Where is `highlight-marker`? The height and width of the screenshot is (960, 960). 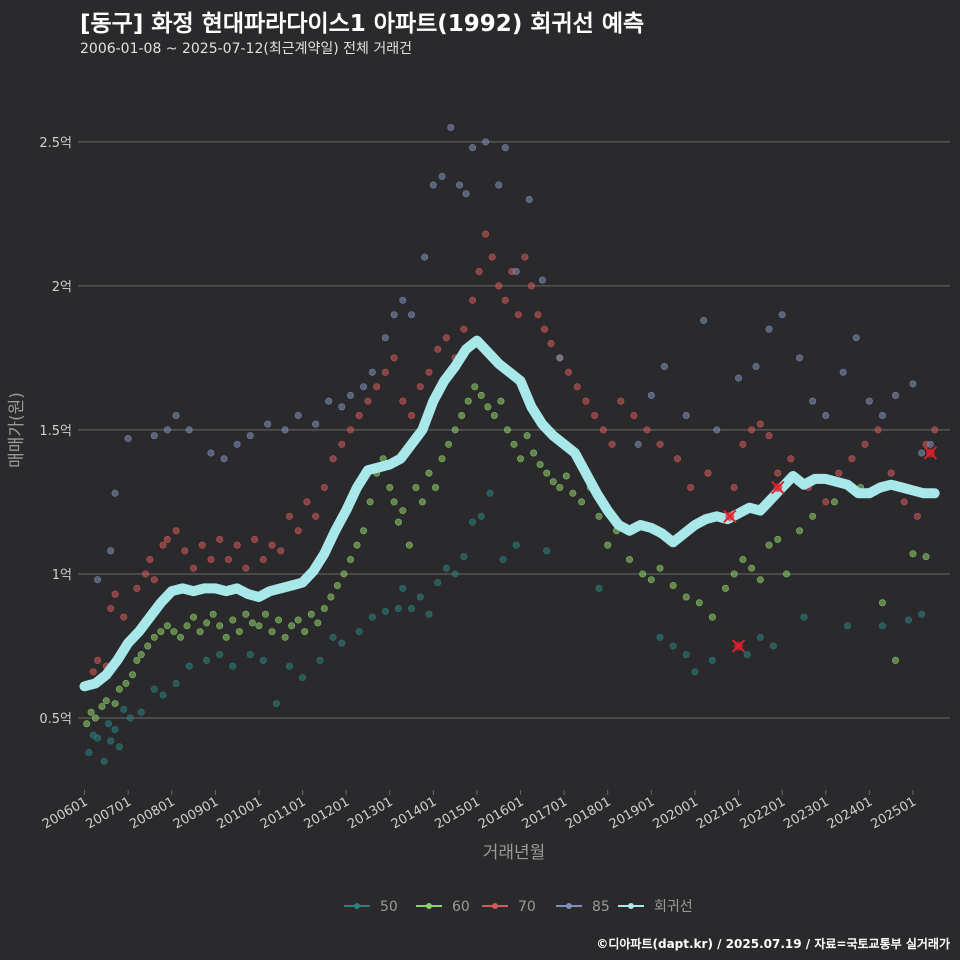
highlight-marker is located at coordinates (930, 453).